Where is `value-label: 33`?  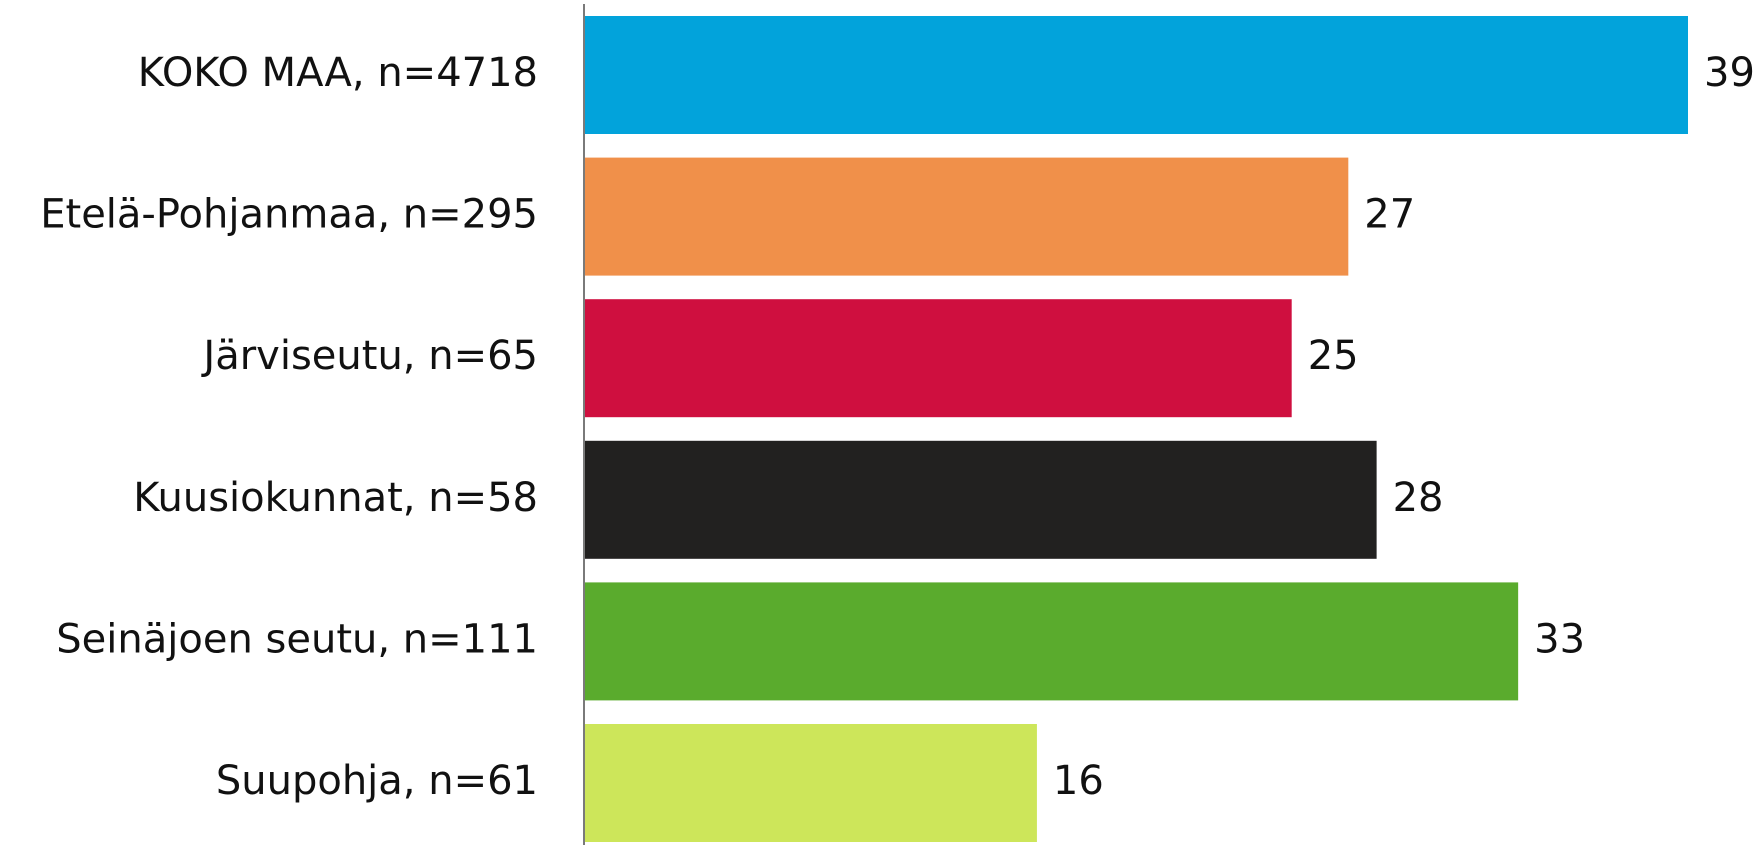
value-label: 33 is located at coordinates (1559, 639).